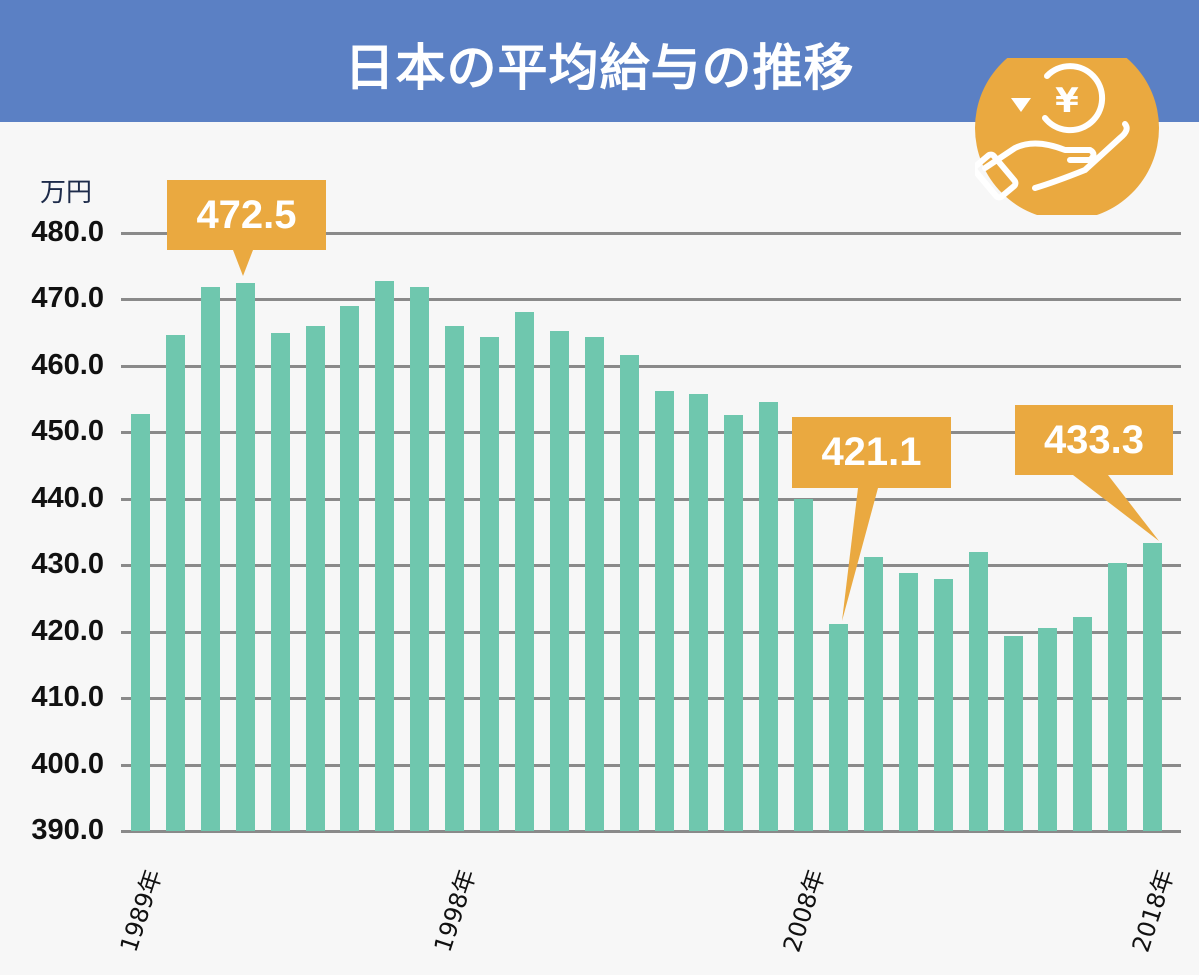 The image size is (1199, 975). Describe the element at coordinates (315, 578) in the screenshot. I see `bar-1994` at that location.